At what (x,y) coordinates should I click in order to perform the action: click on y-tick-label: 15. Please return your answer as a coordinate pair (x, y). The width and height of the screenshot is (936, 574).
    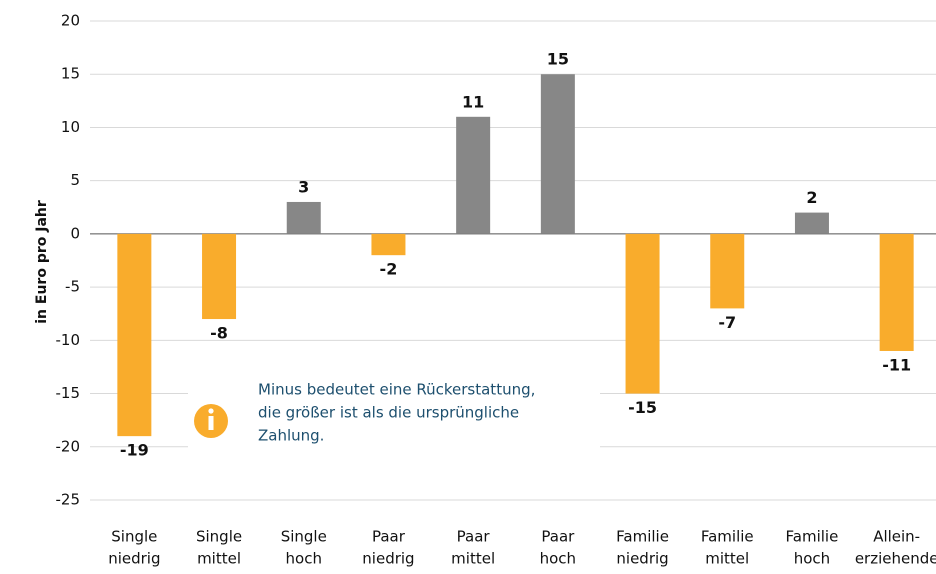
    Looking at the image, I should click on (70, 74).